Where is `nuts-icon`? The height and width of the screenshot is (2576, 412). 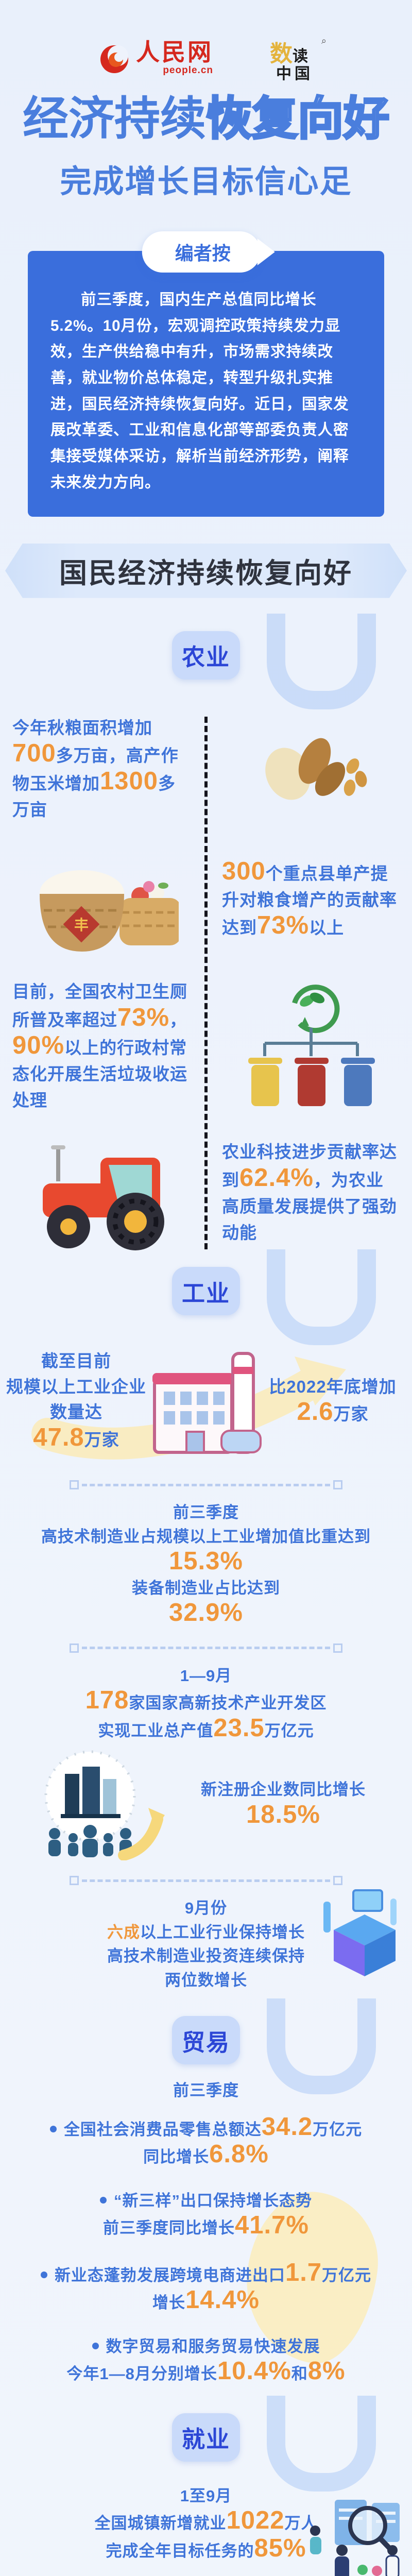
nuts-icon is located at coordinates (316, 769).